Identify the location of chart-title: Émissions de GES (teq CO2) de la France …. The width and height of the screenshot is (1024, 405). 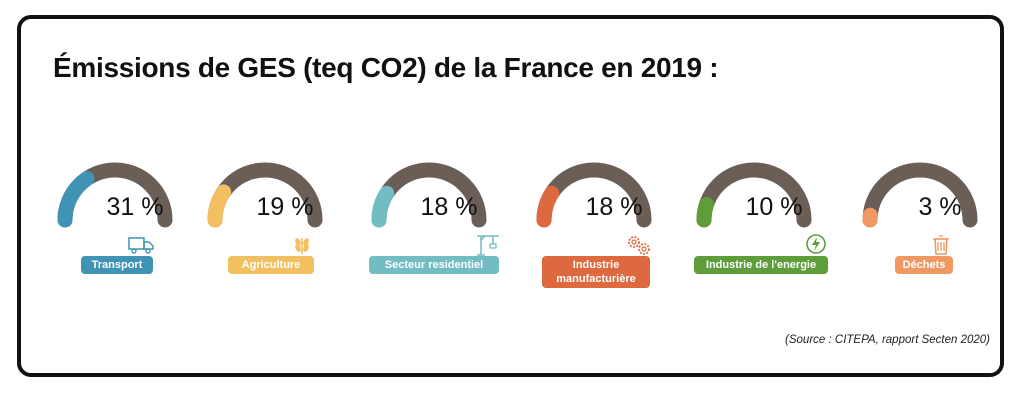
(386, 67).